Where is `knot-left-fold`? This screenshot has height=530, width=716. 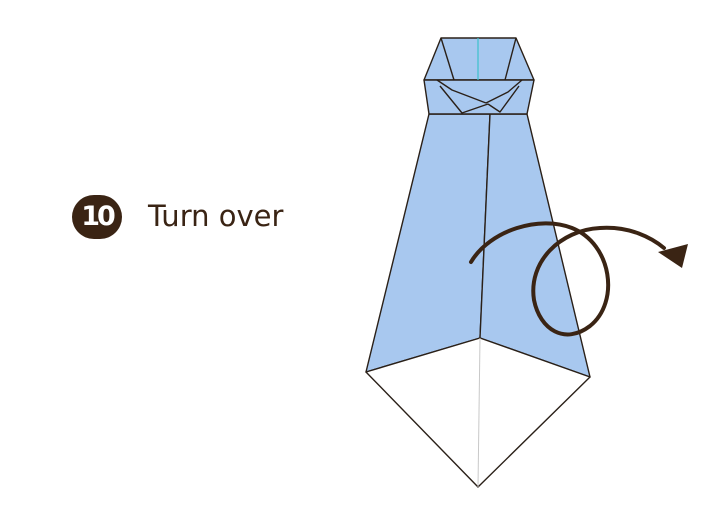 knot-left-fold is located at coordinates (461, 91).